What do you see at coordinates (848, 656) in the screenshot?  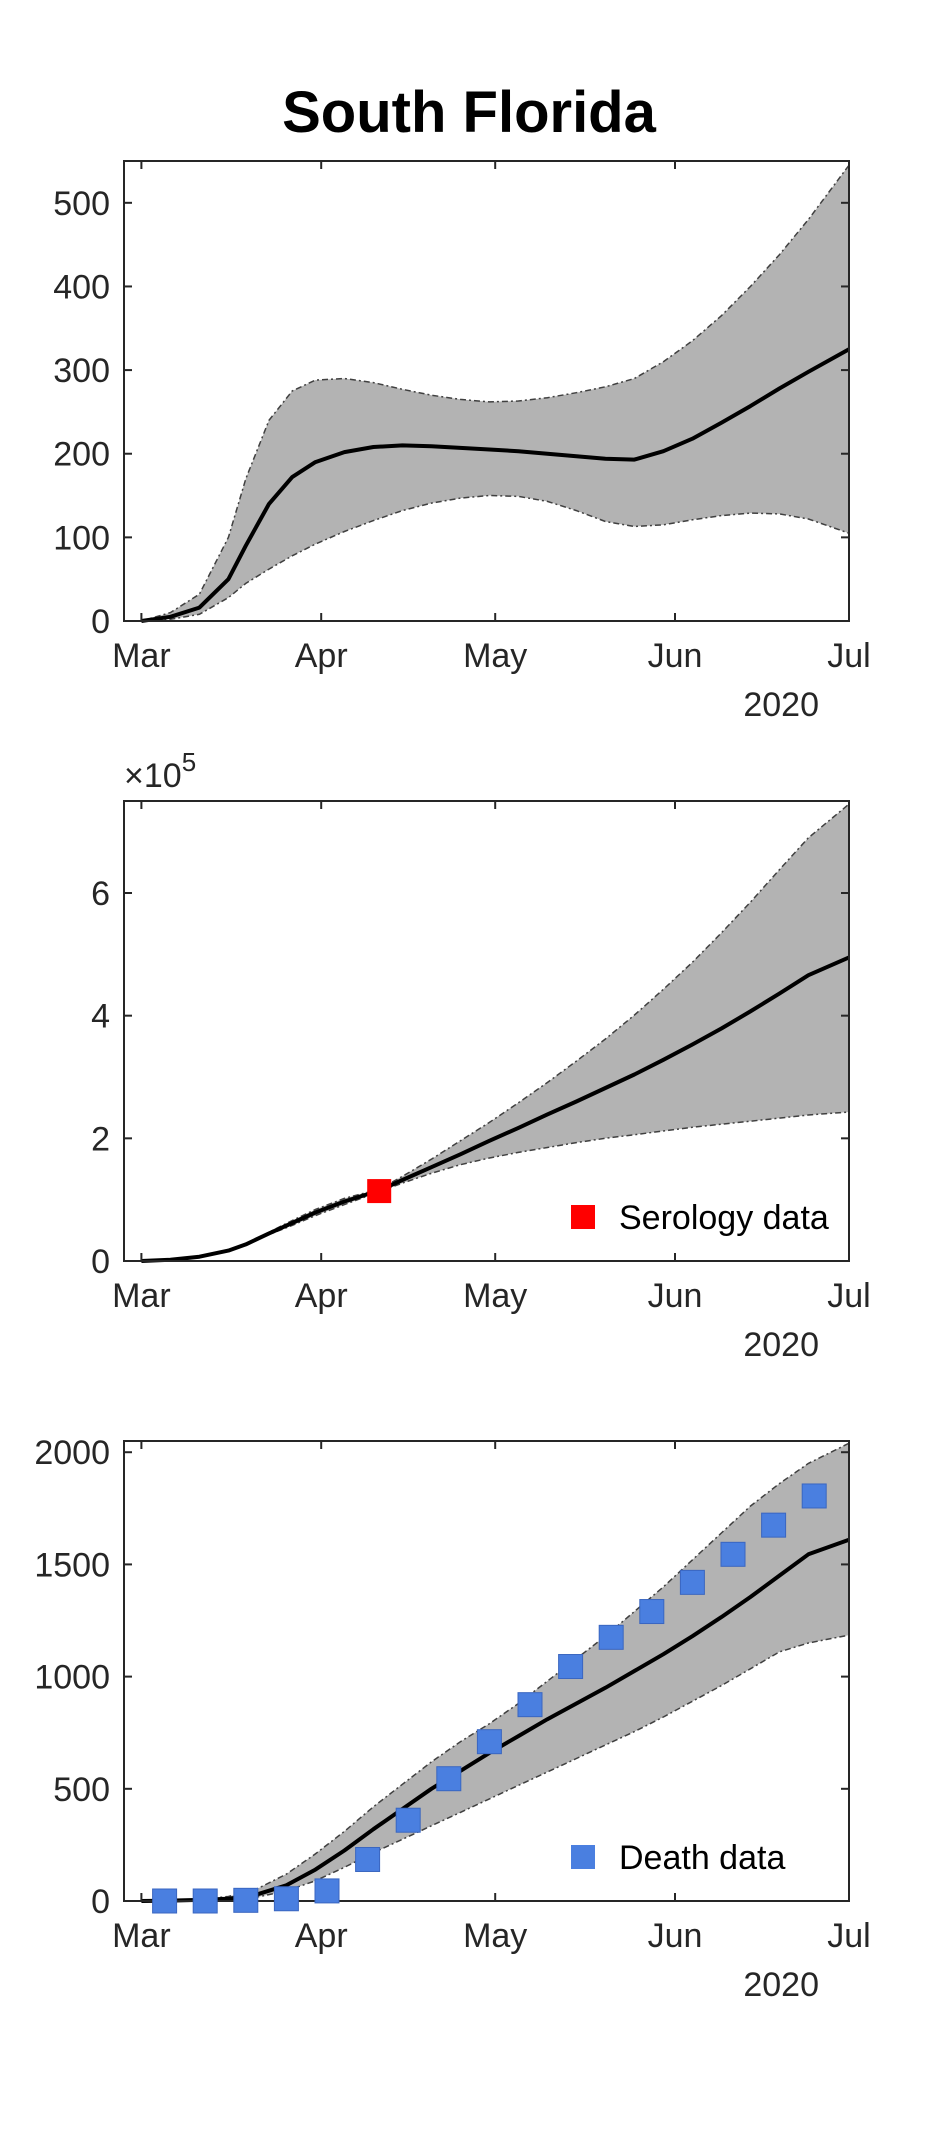 I see `x-tick-label-top: Jul` at bounding box center [848, 656].